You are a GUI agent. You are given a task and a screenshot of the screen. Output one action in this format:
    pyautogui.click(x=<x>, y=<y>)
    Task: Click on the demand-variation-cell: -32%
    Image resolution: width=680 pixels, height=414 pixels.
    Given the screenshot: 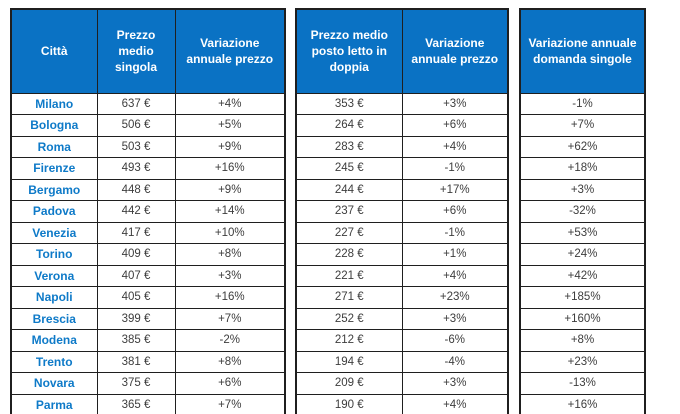 What is the action you would take?
    pyautogui.click(x=582, y=211)
    